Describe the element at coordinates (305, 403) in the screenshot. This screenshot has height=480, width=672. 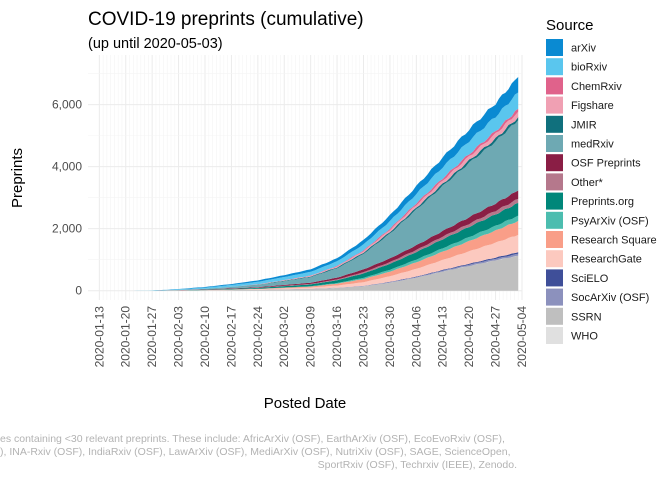
I see `x-axis-title: Posted Date` at that location.